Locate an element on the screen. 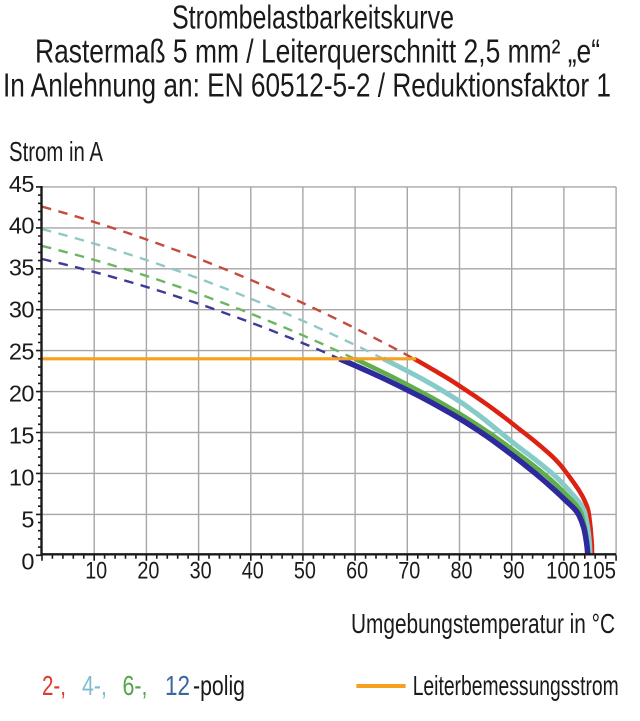  svg-text: 4-, is located at coordinates (94, 685).